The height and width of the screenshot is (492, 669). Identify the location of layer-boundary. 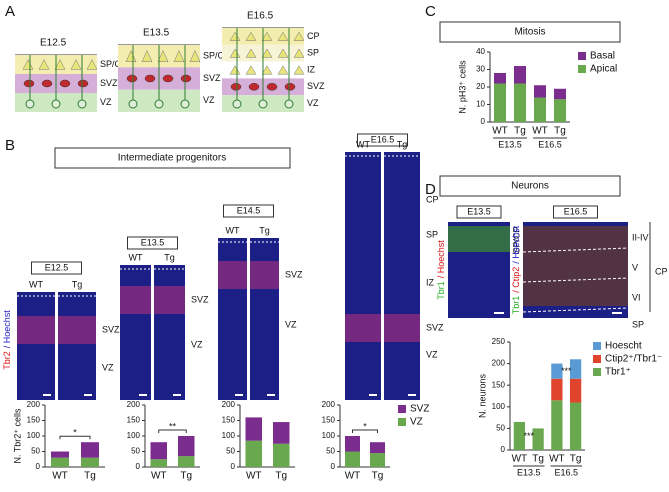
(575, 337).